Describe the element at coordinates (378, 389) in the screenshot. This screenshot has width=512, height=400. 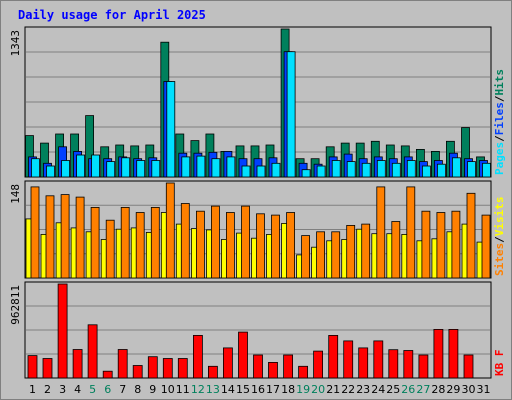
I see `x-tick-day-24: 24` at that location.